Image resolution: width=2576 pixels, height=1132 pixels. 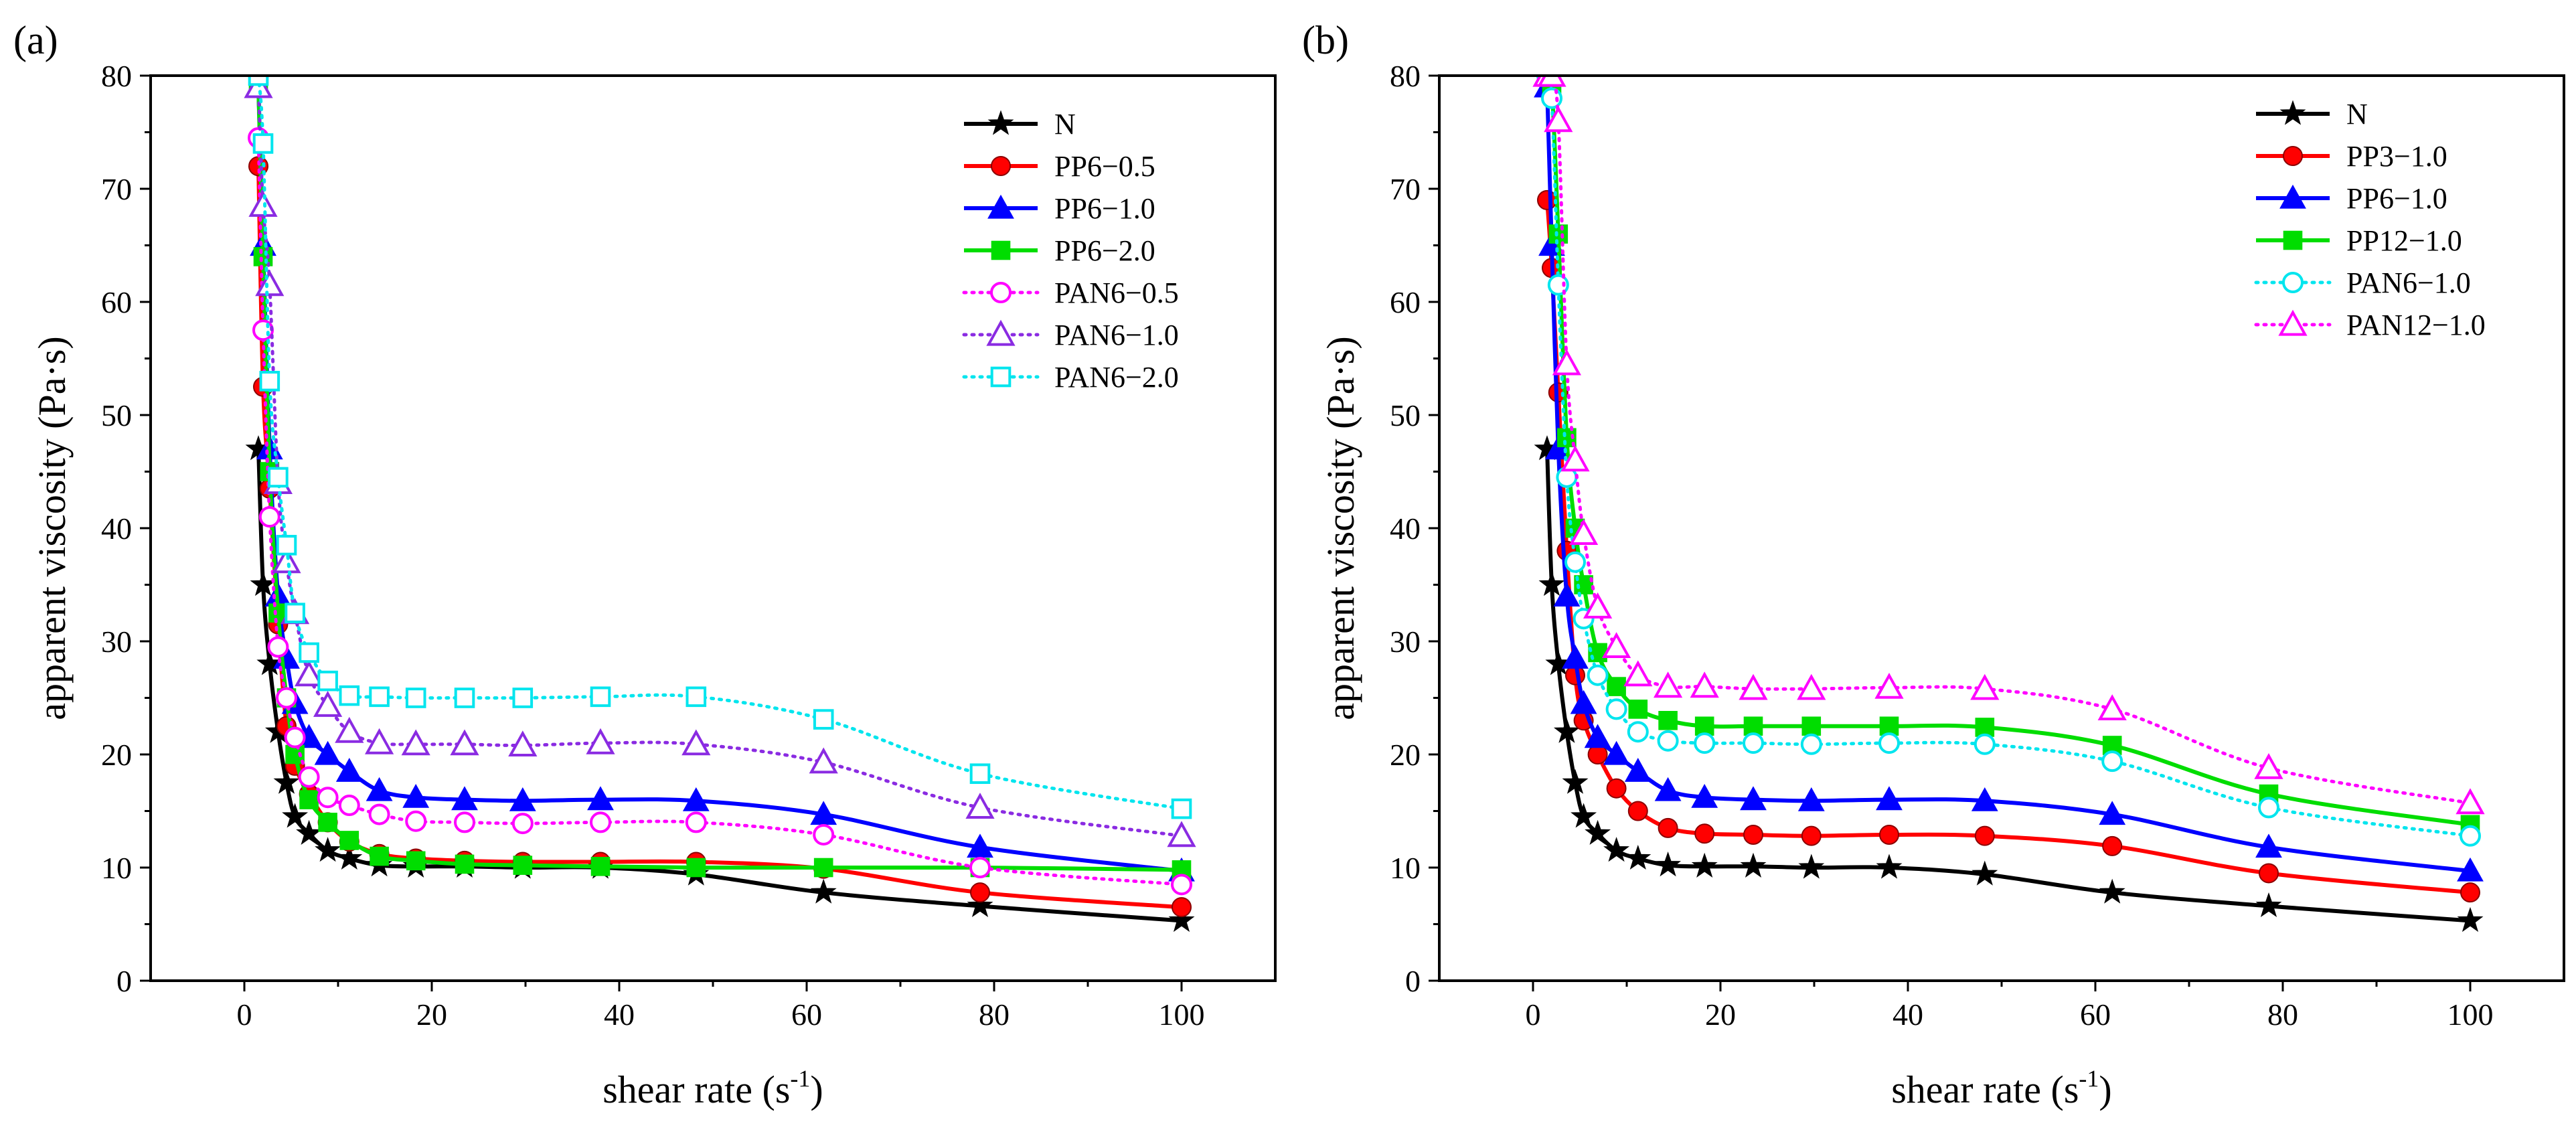 I want to click on legend-label: PP6−1.0, so click(x=2397, y=198).